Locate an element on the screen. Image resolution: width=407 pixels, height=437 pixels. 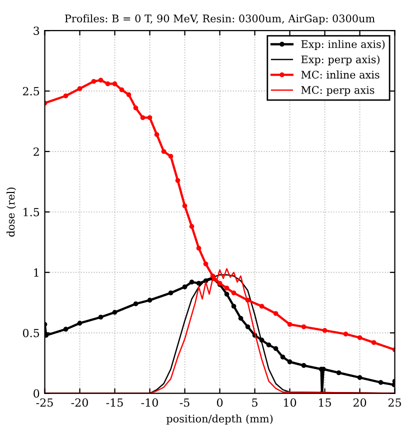
y-tick-label: 2 is located at coordinates (36, 151).